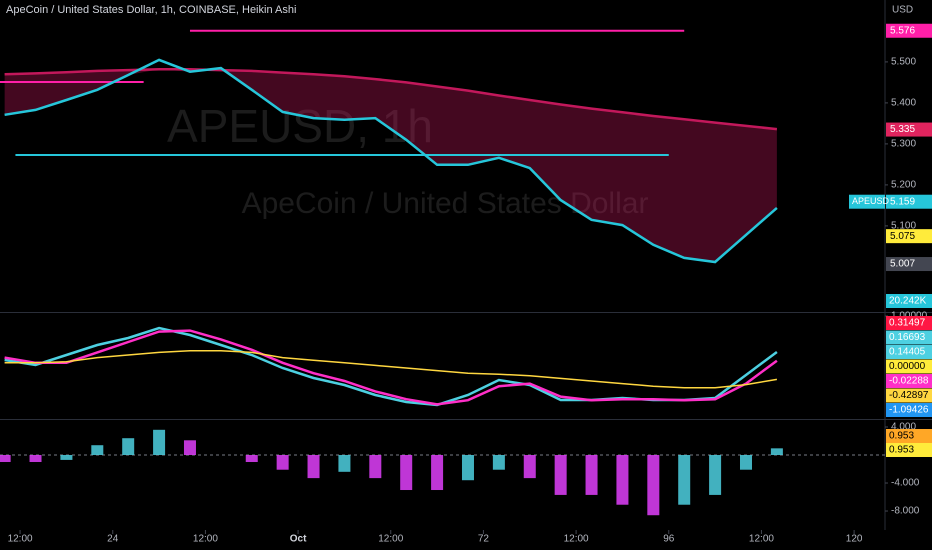 The height and width of the screenshot is (550, 932). I want to click on osc-tag-label: 0.16693, so click(907, 337).